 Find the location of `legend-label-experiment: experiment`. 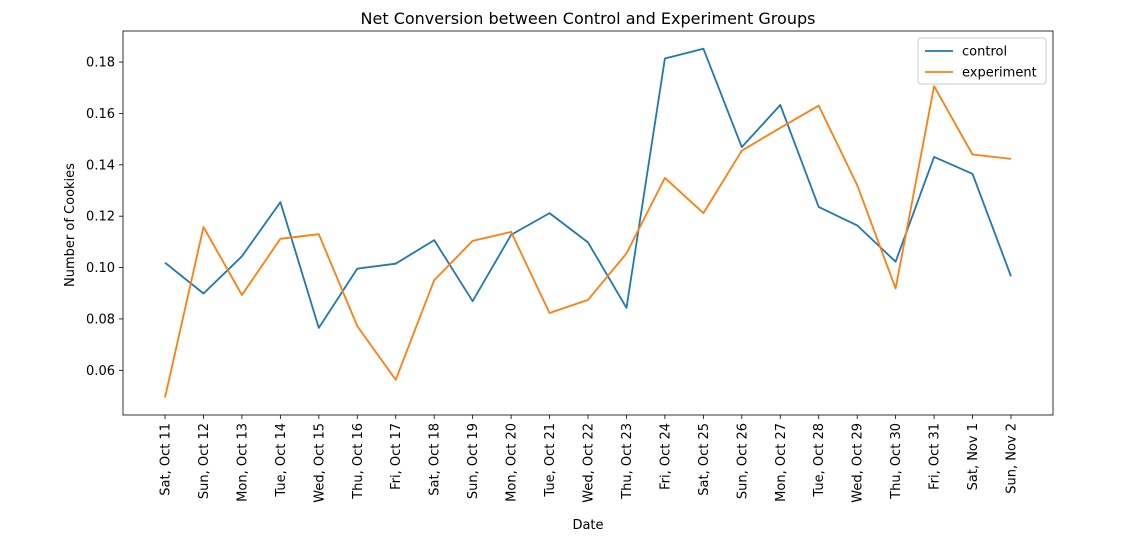

legend-label-experiment: experiment is located at coordinates (999, 73).